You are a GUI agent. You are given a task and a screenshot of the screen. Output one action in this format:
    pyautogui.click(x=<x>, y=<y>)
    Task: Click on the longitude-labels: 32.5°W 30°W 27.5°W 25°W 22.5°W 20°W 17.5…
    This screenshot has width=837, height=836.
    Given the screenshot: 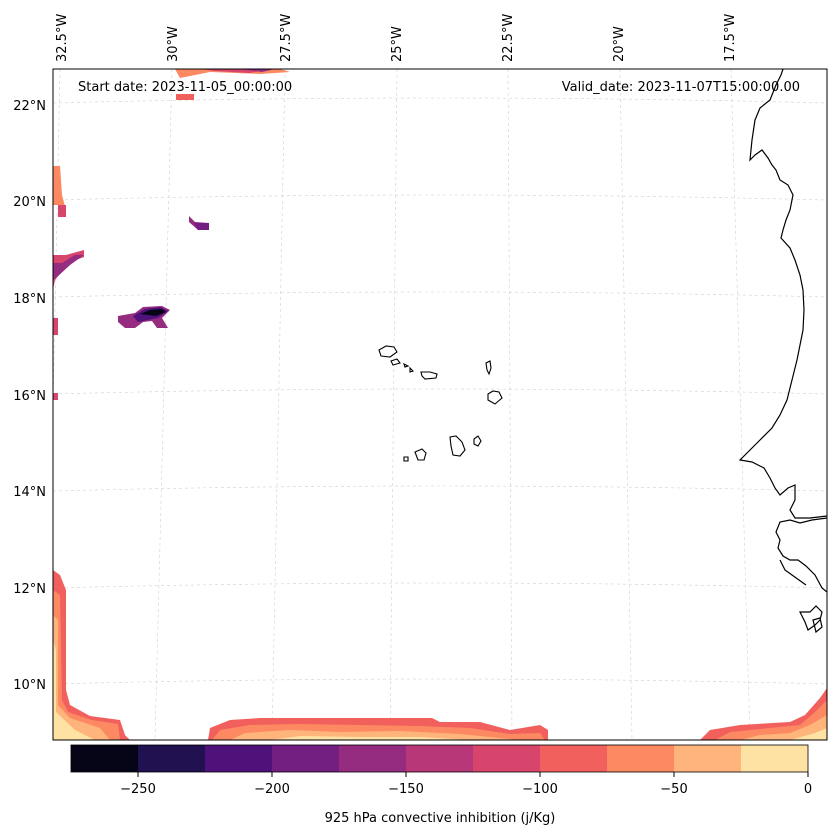 What is the action you would take?
    pyautogui.click(x=396, y=38)
    